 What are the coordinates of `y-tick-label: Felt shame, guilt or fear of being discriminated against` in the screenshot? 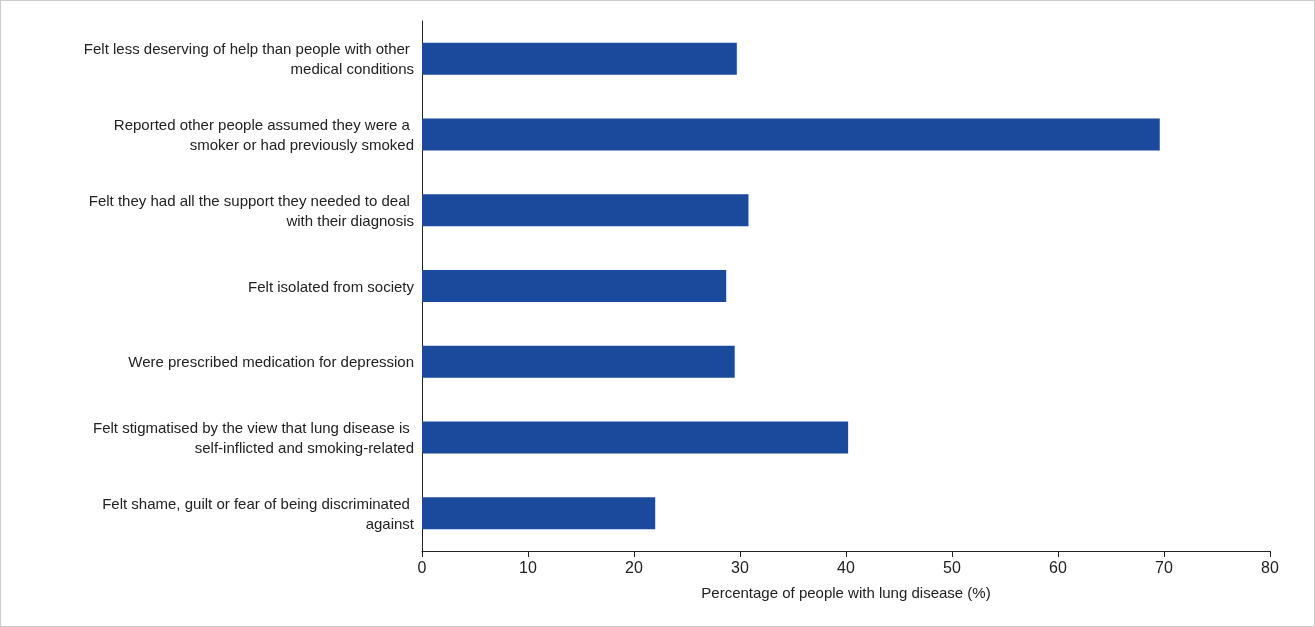 It's located at (258, 513).